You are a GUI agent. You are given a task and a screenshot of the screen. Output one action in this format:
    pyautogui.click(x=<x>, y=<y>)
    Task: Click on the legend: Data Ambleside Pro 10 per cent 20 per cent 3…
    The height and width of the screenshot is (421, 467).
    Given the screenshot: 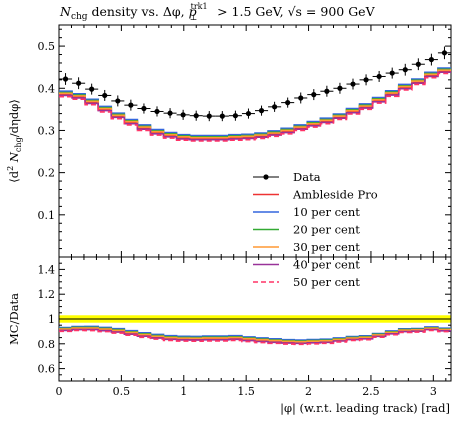 What is the action you would take?
    pyautogui.click(x=315, y=229)
    